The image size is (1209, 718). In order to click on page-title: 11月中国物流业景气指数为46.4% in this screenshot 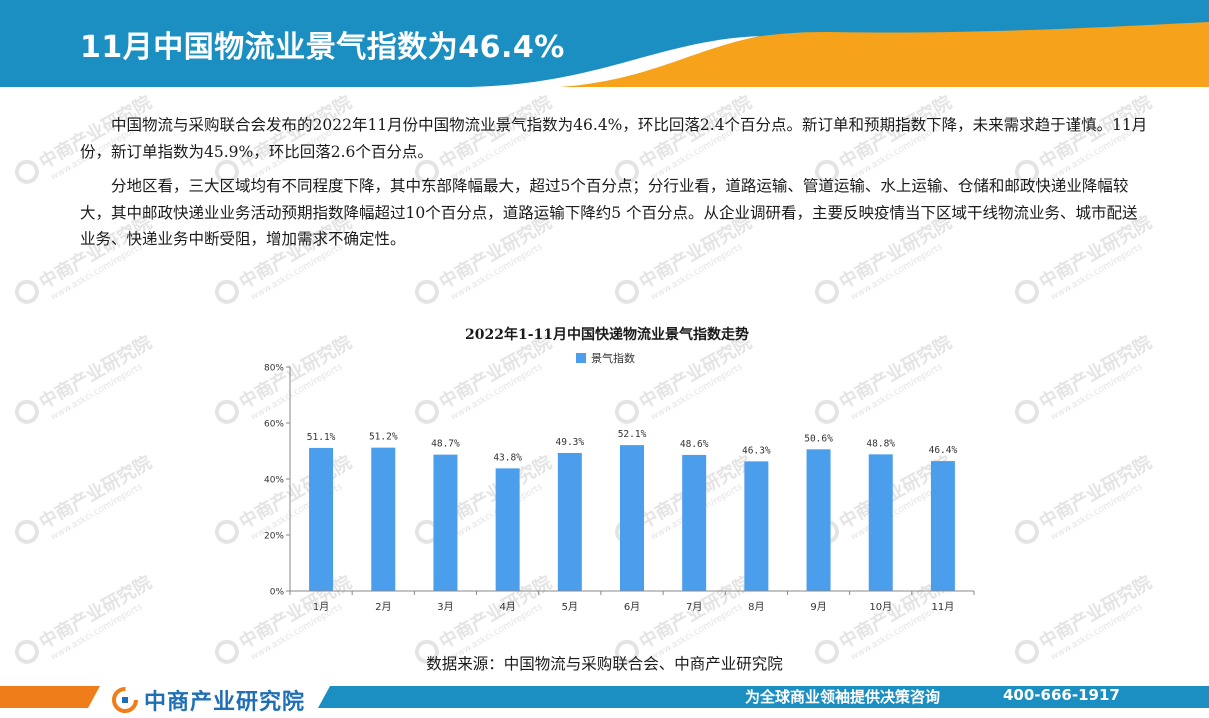, I will do `click(322, 47)`.